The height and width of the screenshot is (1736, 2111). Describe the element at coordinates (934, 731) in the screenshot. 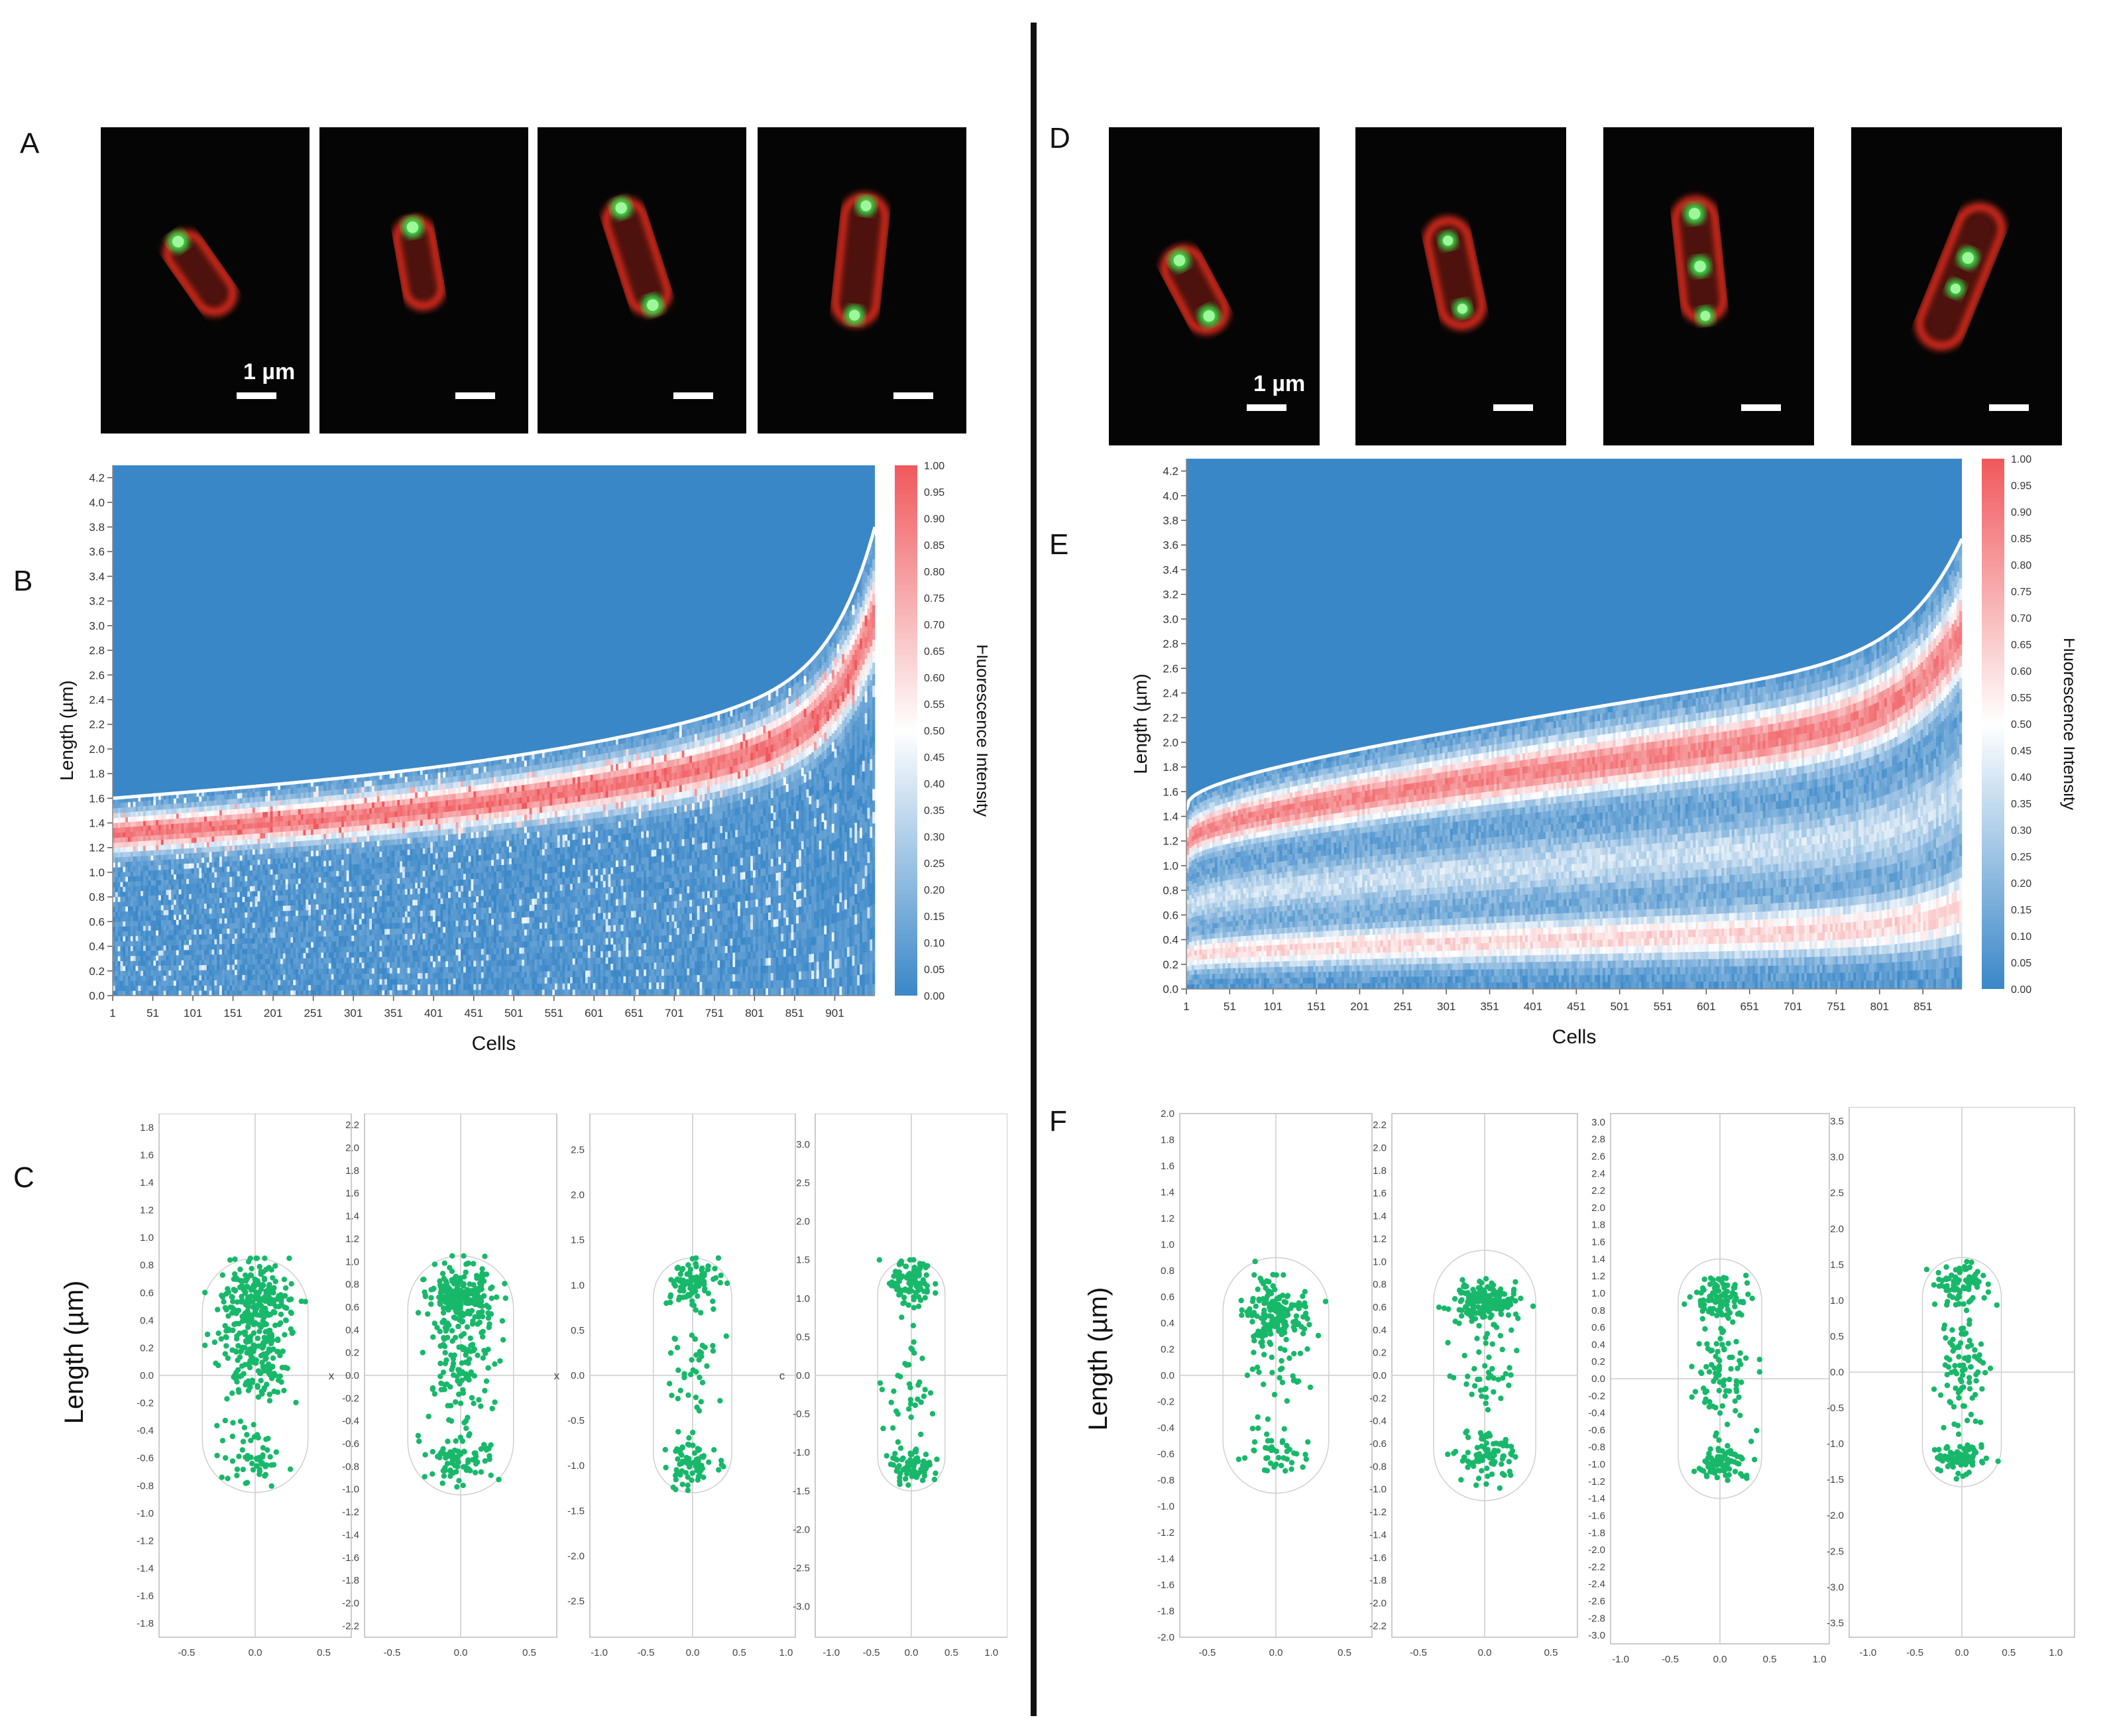

I see `colorbar-tick-label: 0.50` at that location.